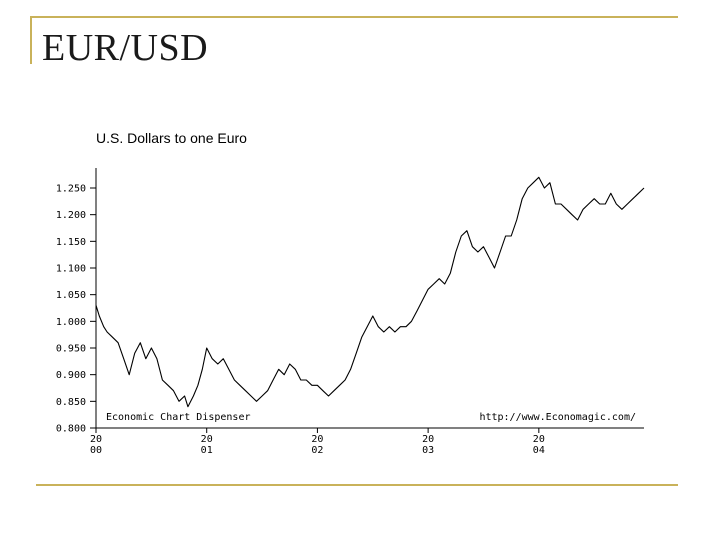  What do you see at coordinates (125, 48) in the screenshot?
I see `slide-title: EUR/USD` at bounding box center [125, 48].